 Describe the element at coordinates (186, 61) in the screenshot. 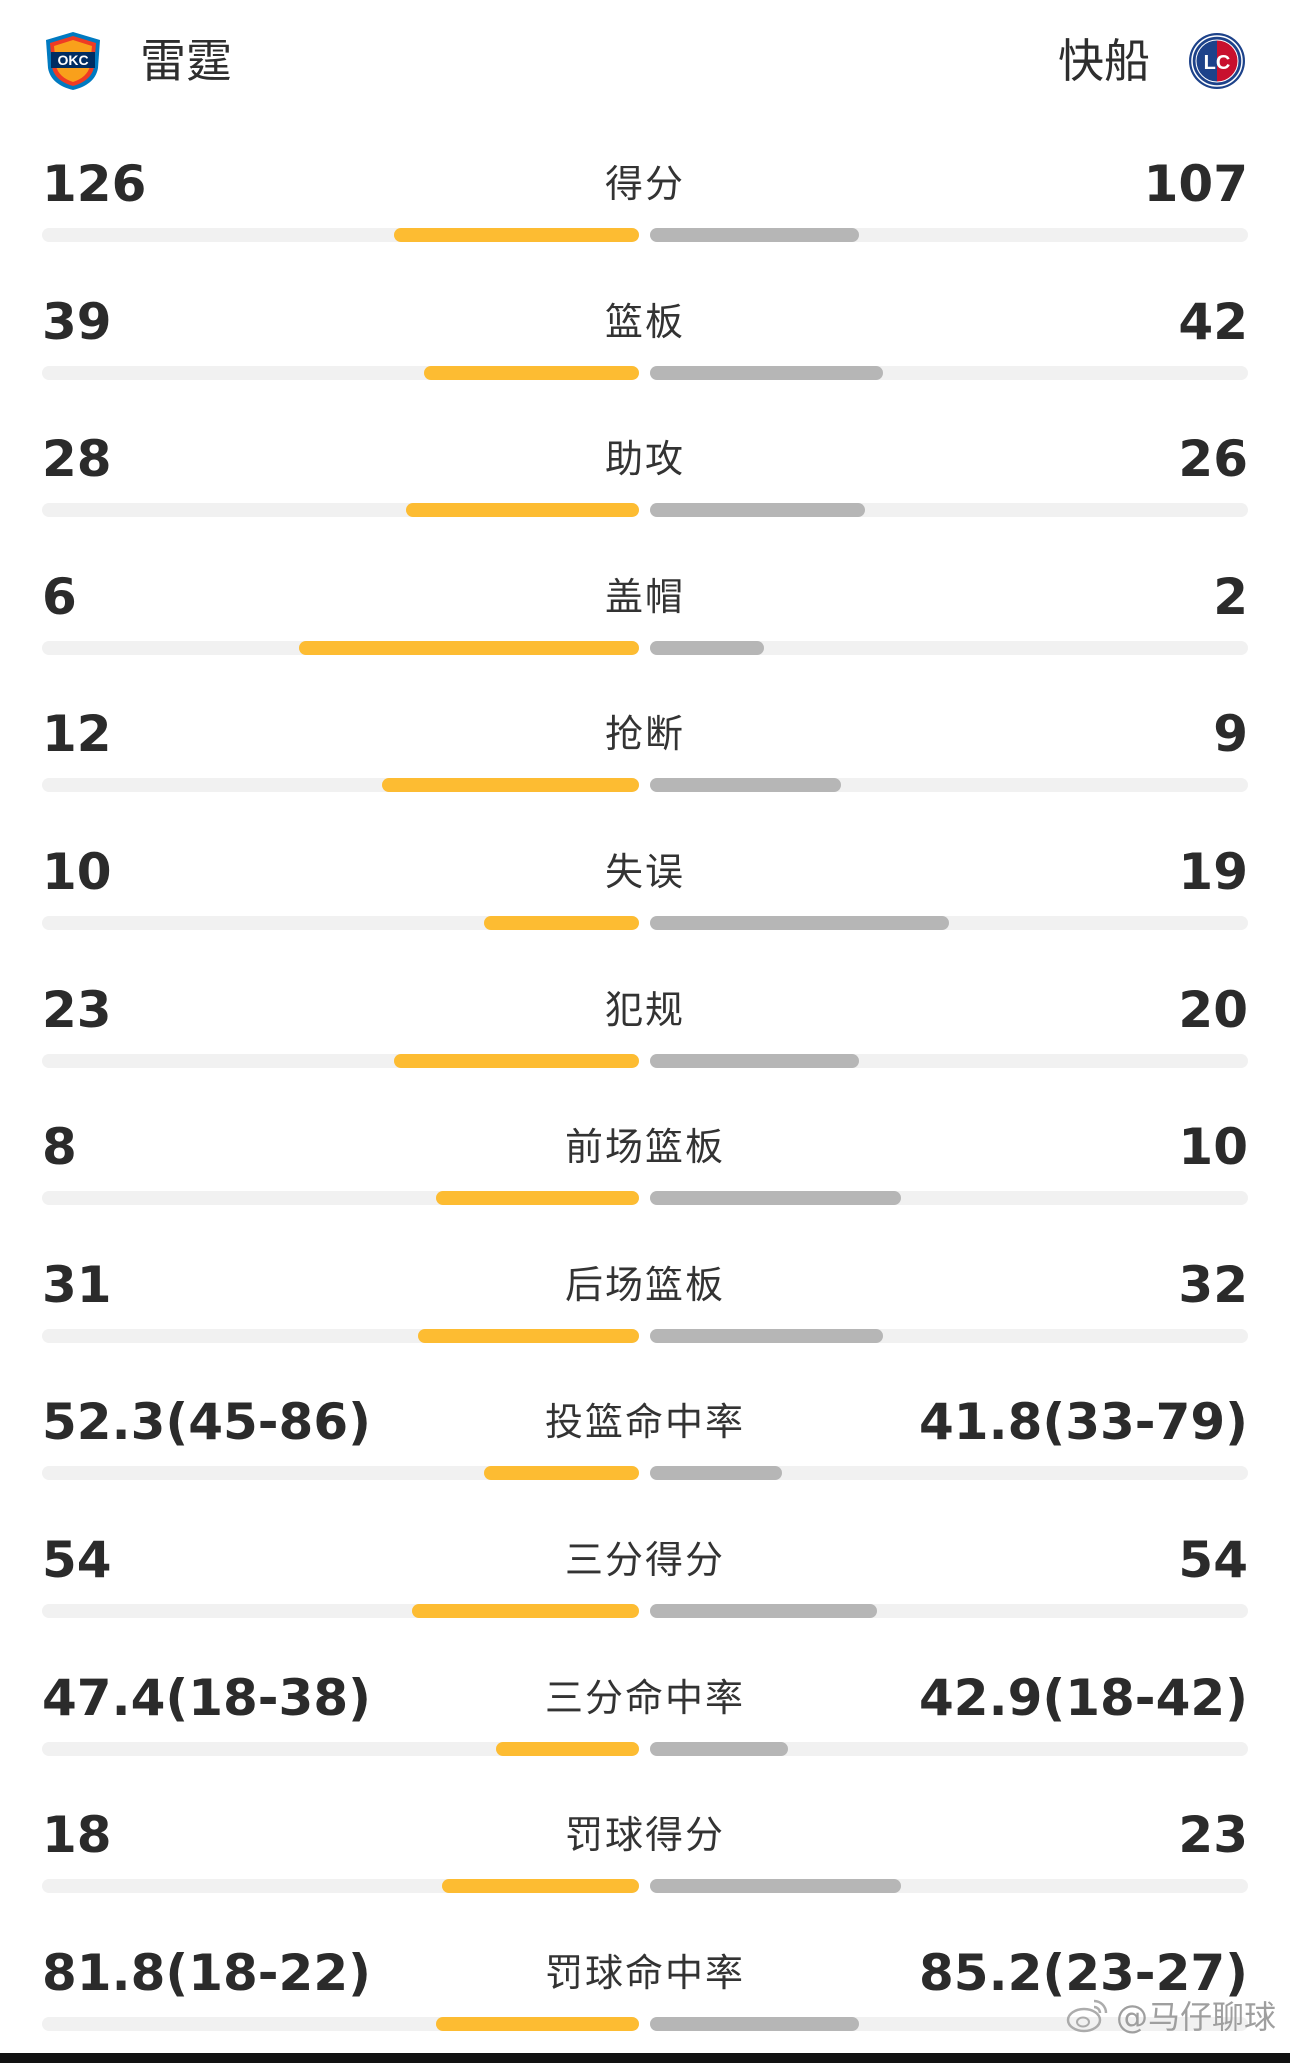

I see `home-team-name: 雷霆` at that location.